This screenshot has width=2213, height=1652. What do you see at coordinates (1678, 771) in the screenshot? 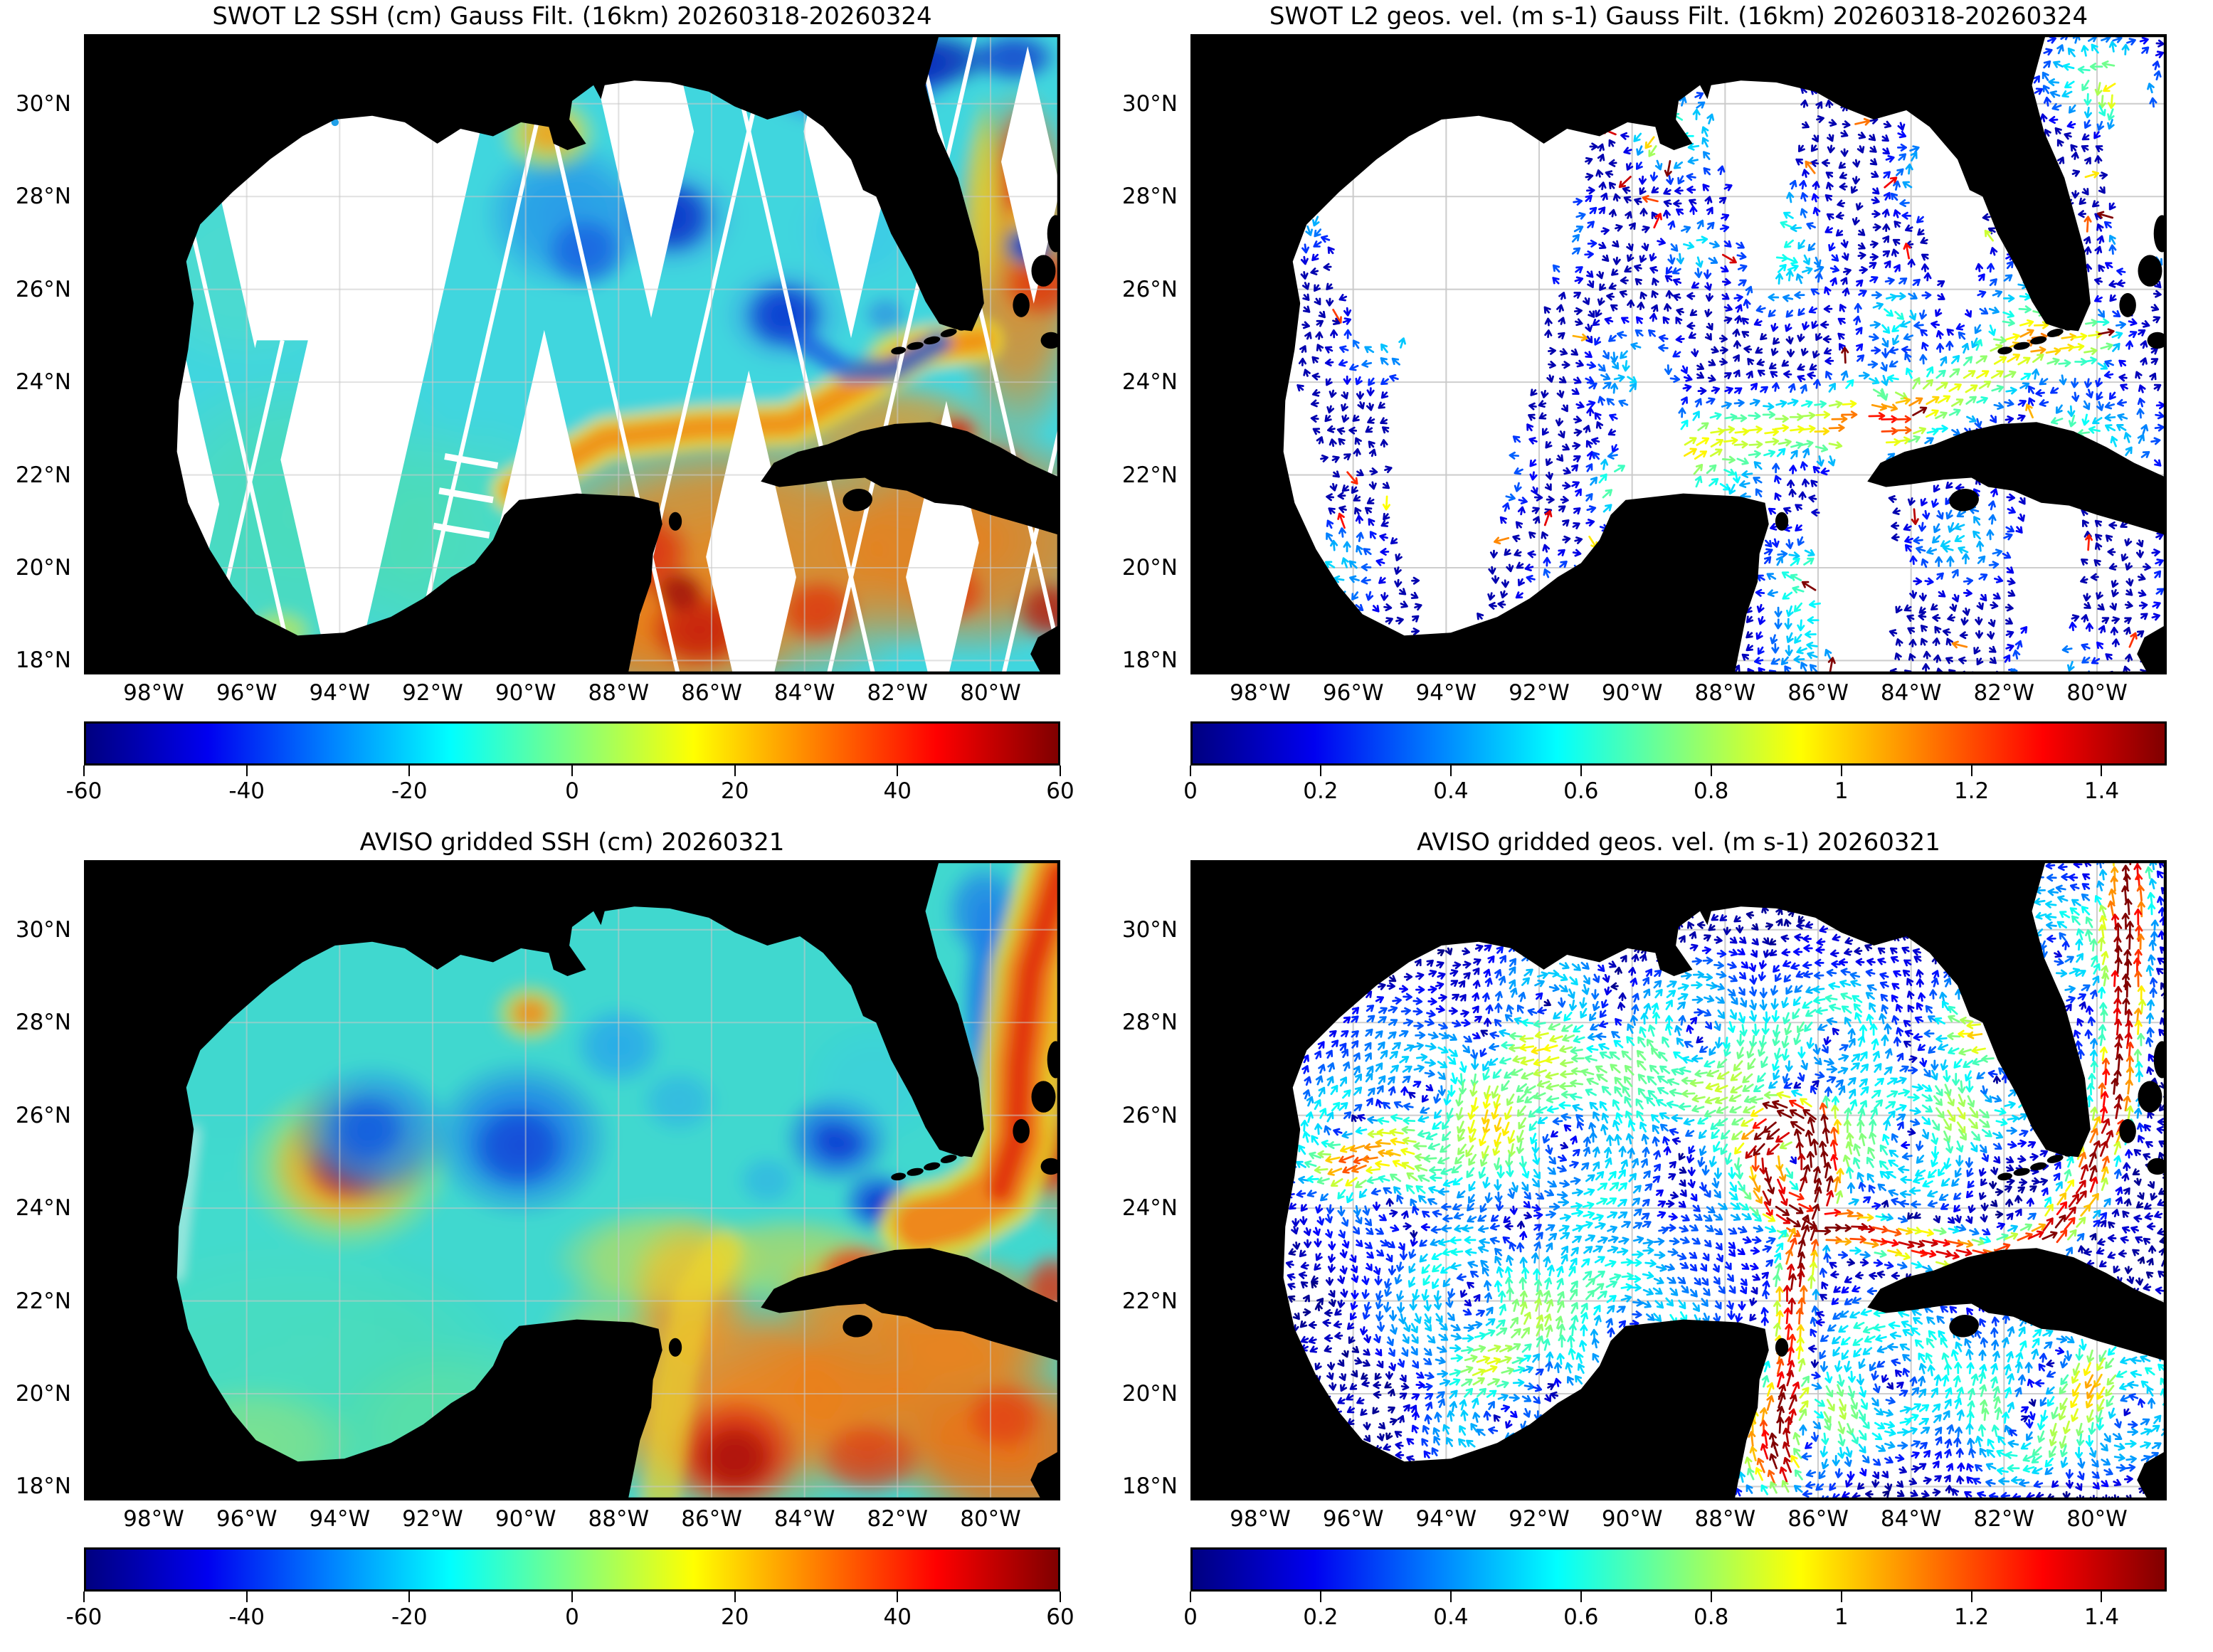
I see `colorbar-ticks-swot-vel` at bounding box center [1678, 771].